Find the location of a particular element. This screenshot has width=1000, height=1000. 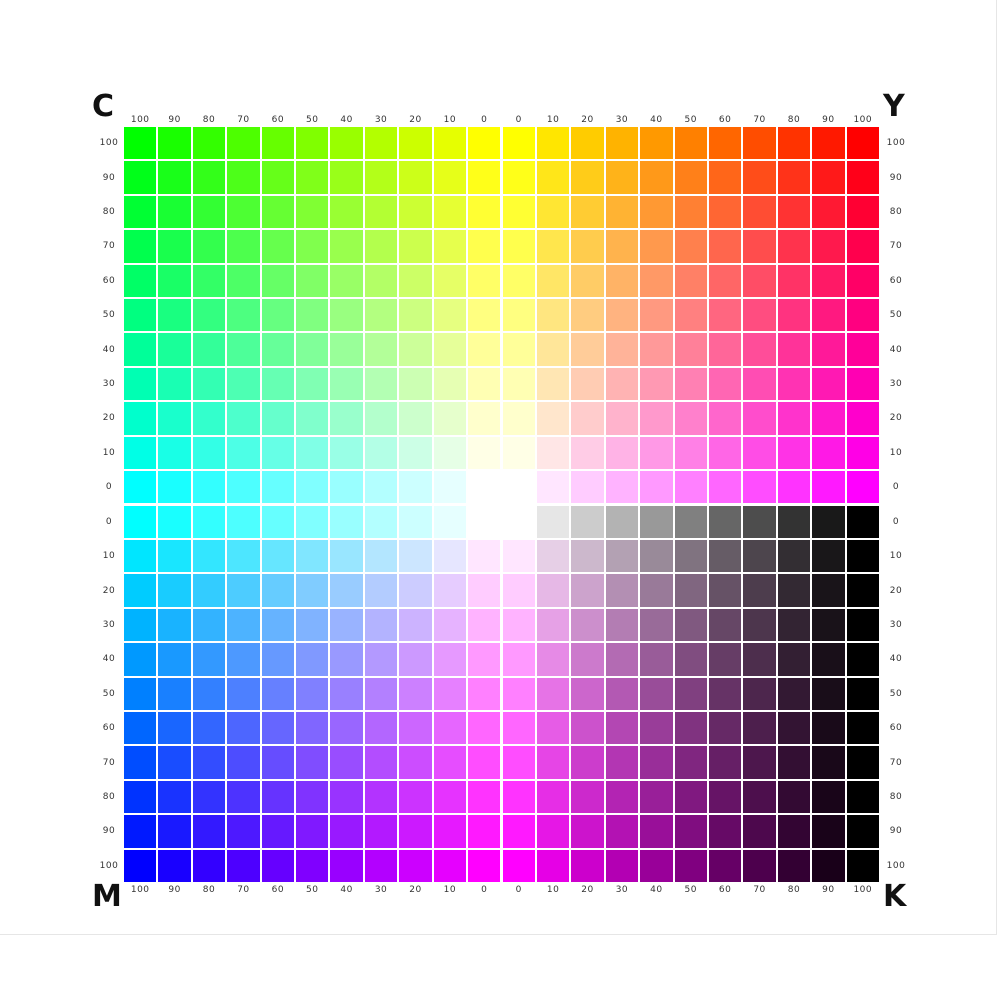

row-tick-left: 50 is located at coordinates (109, 315).